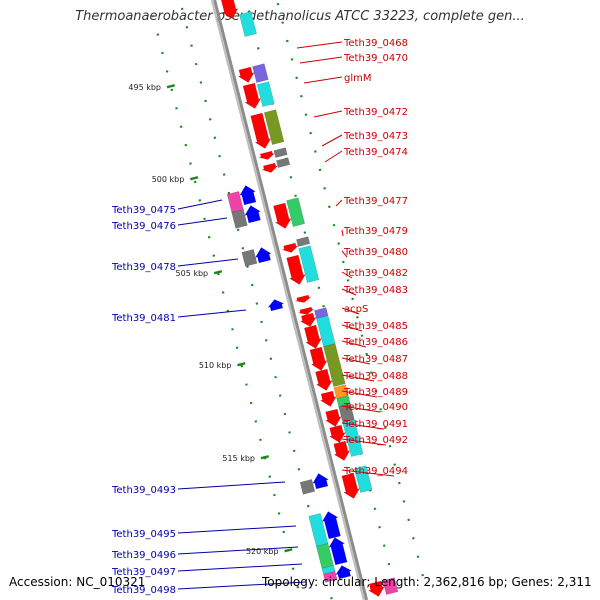  I want to click on forward-gene-label-5: Teth39_0473, so click(375, 136).